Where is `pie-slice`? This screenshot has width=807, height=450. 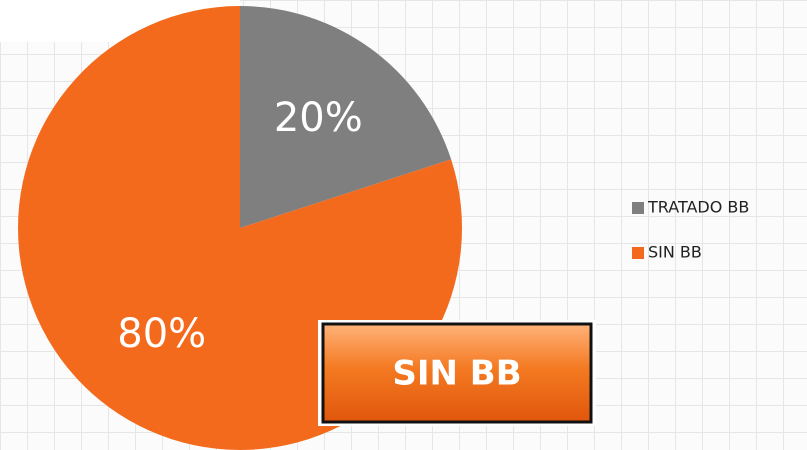
pie-slice is located at coordinates (346, 117).